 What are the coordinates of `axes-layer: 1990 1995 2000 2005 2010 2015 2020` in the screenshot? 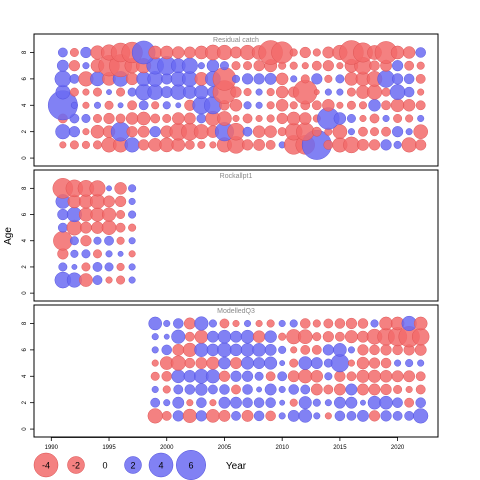 It's located at (225, 444).